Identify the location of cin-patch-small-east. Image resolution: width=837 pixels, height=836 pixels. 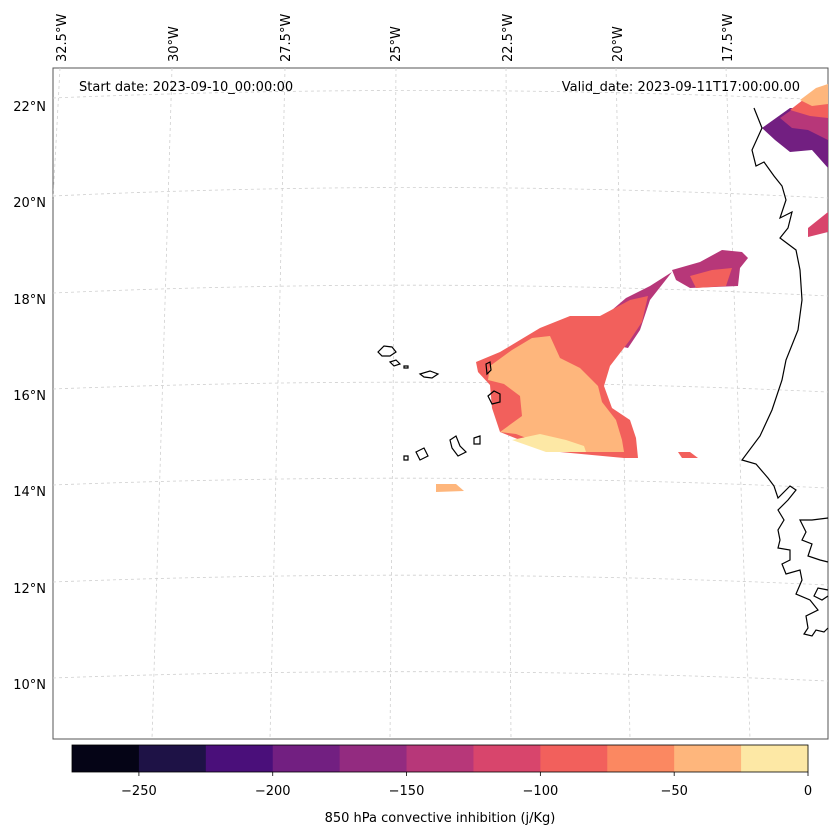
(688, 455).